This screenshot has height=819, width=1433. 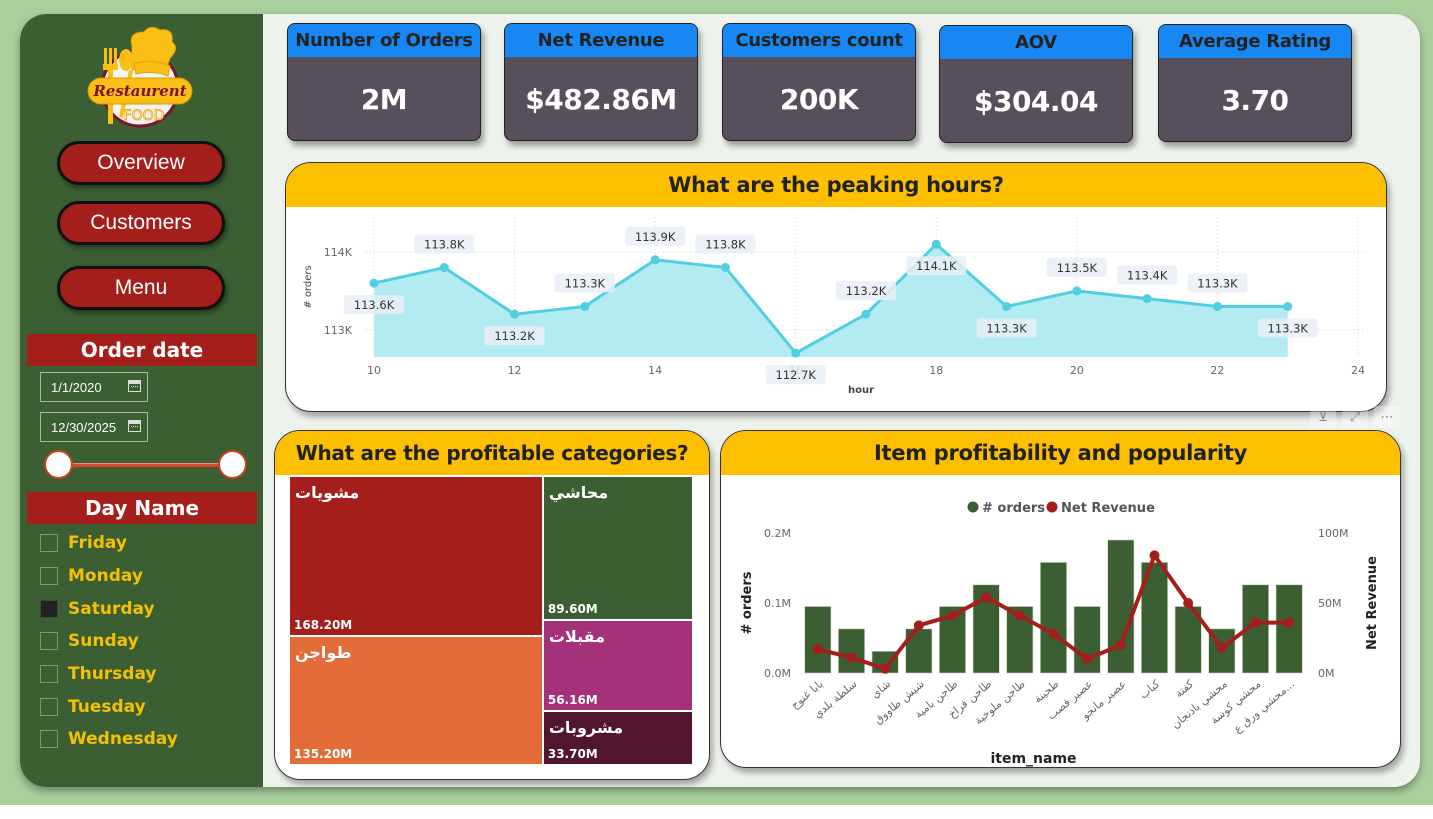 What do you see at coordinates (492, 453) in the screenshot?
I see `chart-title: What are the profitable categories?` at bounding box center [492, 453].